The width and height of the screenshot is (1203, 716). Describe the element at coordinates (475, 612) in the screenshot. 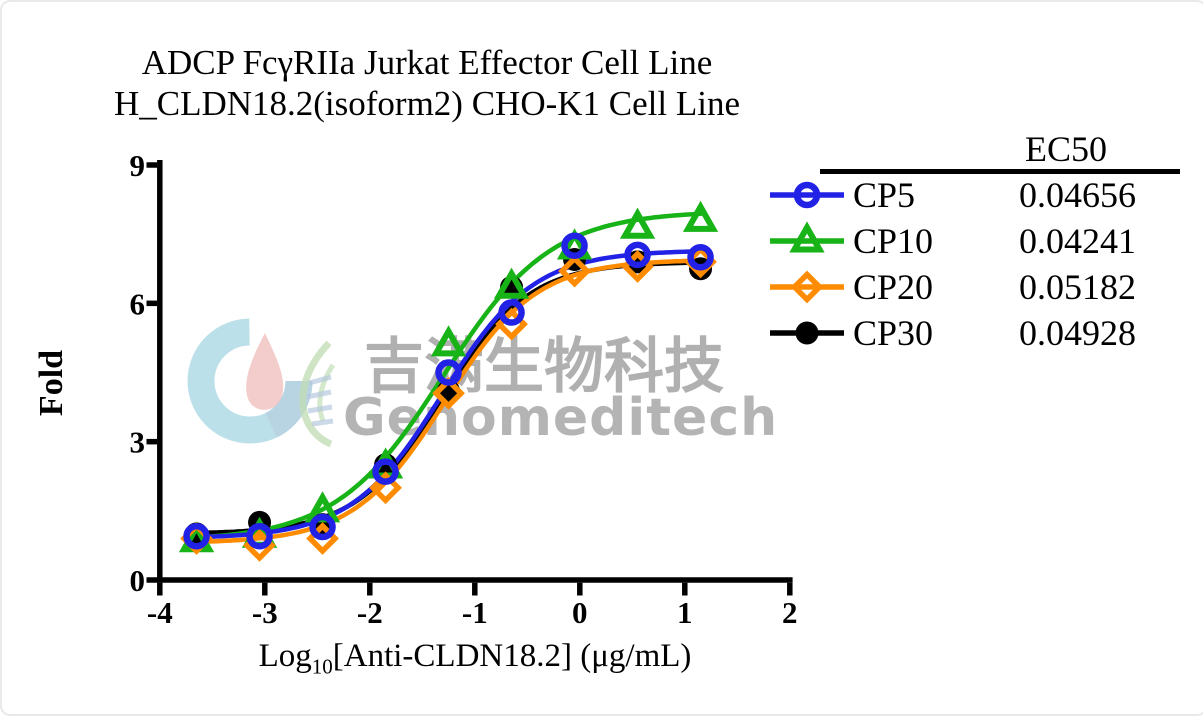

I see `x-tick-label: -1` at that location.